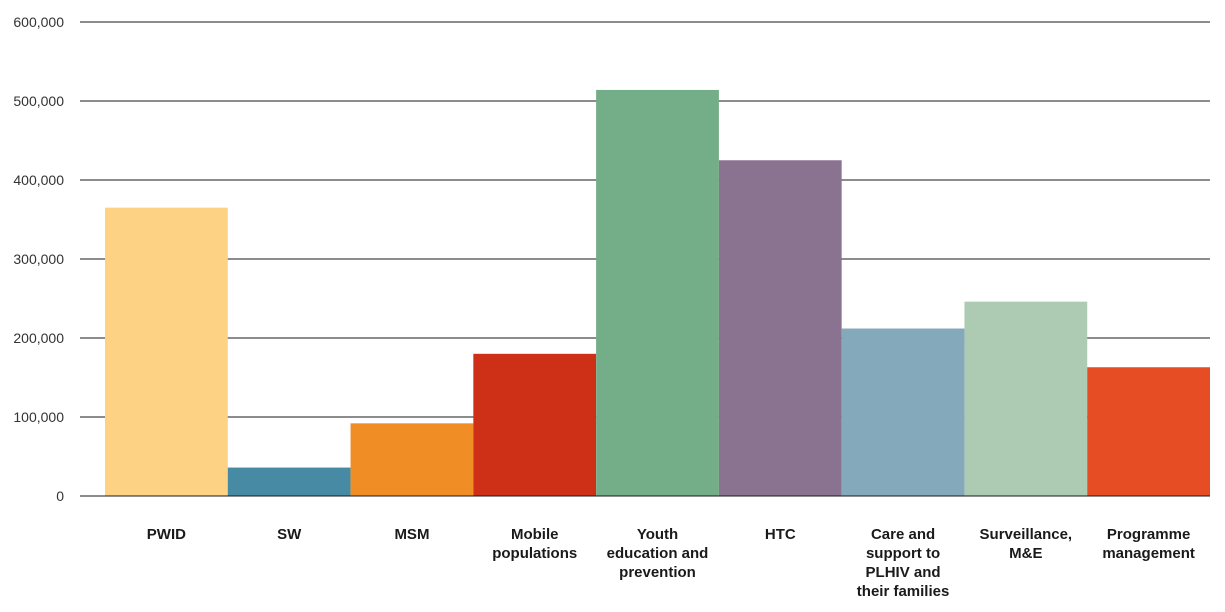 The image size is (1225, 612). I want to click on y-tick-label: 300,000, so click(38, 259).